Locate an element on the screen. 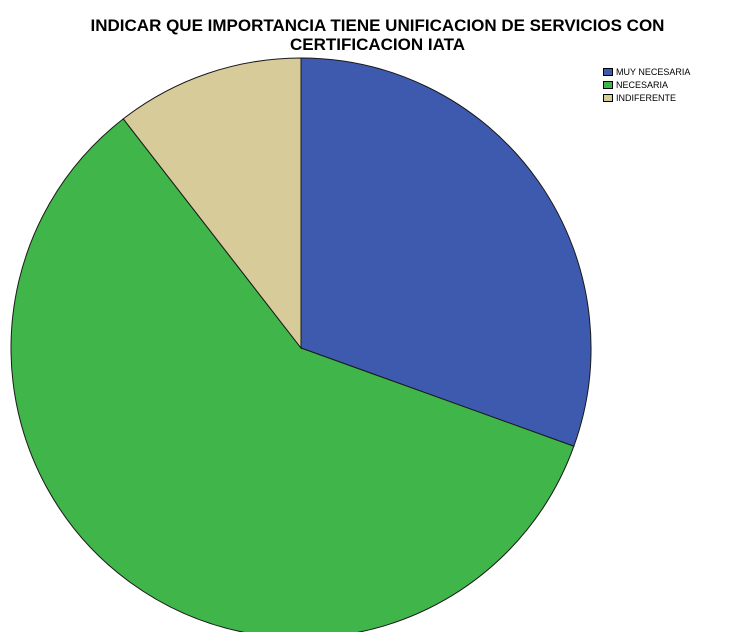 The height and width of the screenshot is (632, 755). legend-label-muy-necesaria: MUY NECESARIA is located at coordinates (653, 71).